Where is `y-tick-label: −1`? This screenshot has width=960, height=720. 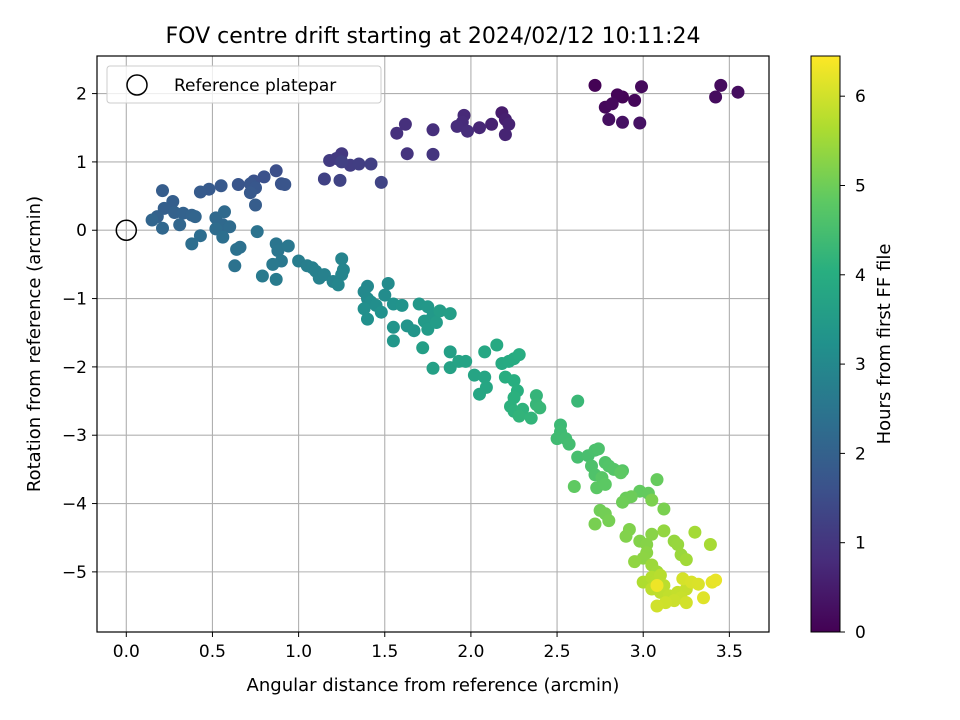 y-tick-label: −1 is located at coordinates (74, 300).